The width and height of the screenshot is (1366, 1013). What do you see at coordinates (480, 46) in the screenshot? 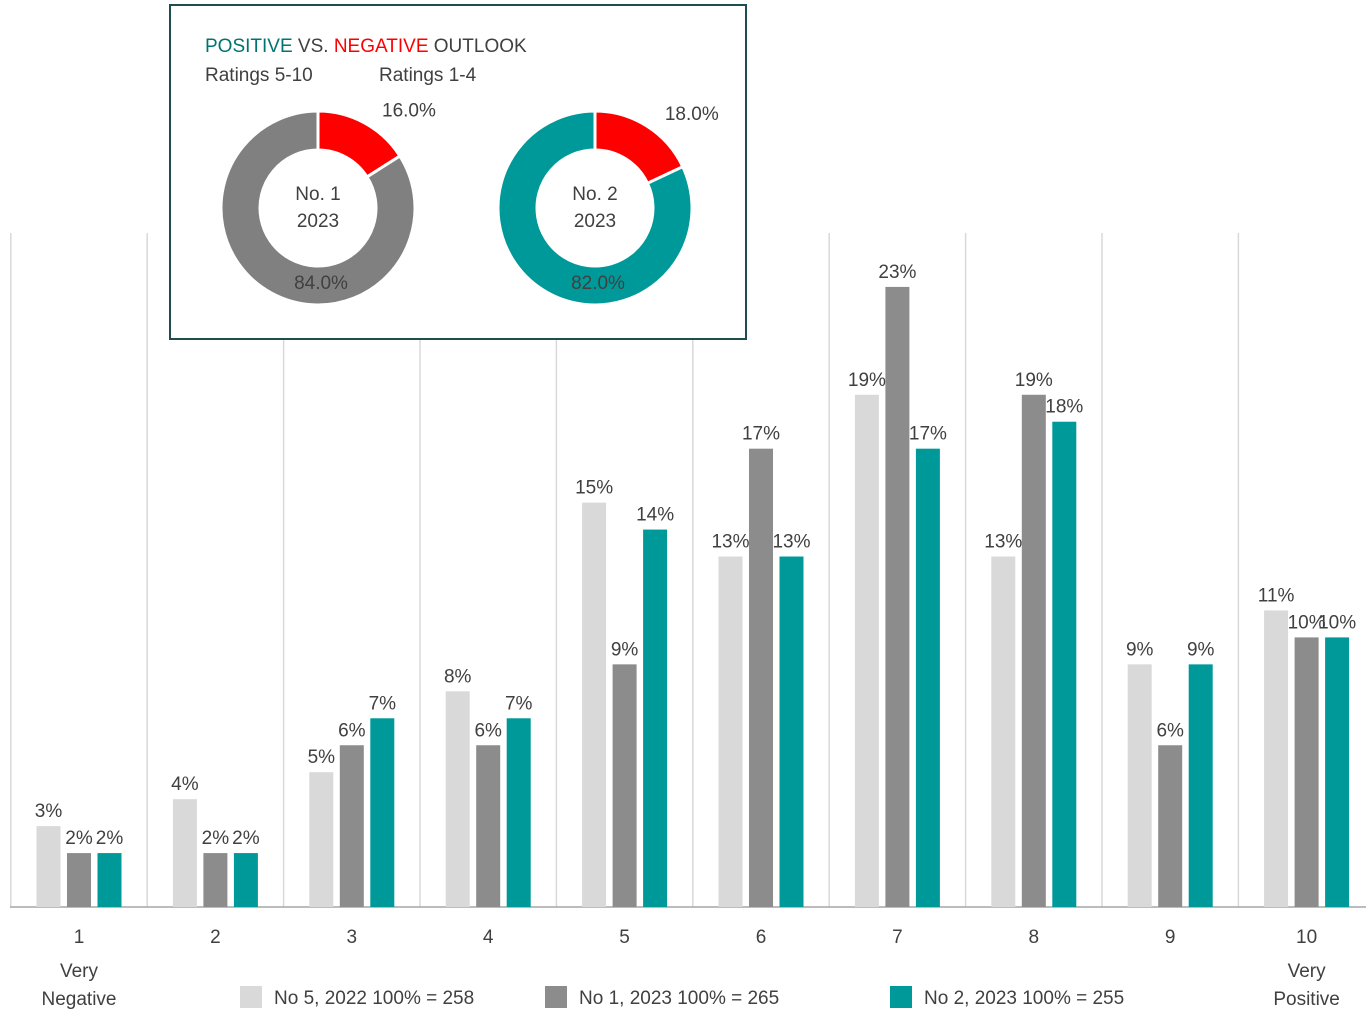
I see `title-part: OUTLOOK` at bounding box center [480, 46].